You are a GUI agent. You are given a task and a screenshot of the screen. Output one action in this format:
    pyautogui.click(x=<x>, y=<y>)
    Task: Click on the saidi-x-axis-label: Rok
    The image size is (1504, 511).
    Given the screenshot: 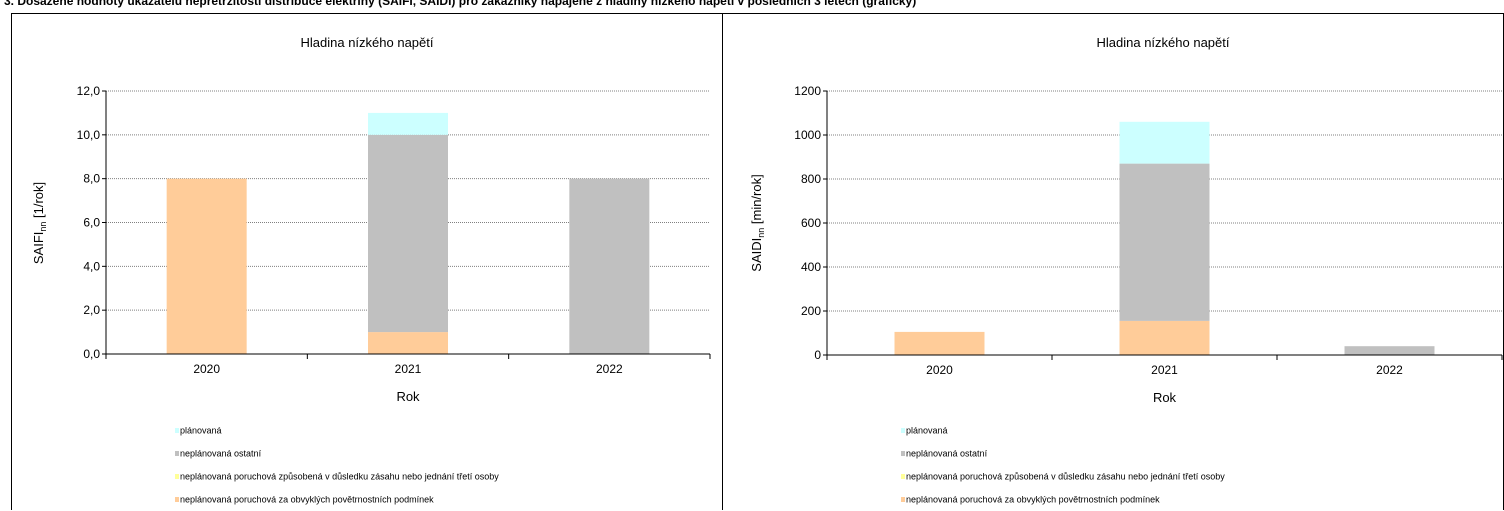 What is the action you would take?
    pyautogui.click(x=1165, y=397)
    